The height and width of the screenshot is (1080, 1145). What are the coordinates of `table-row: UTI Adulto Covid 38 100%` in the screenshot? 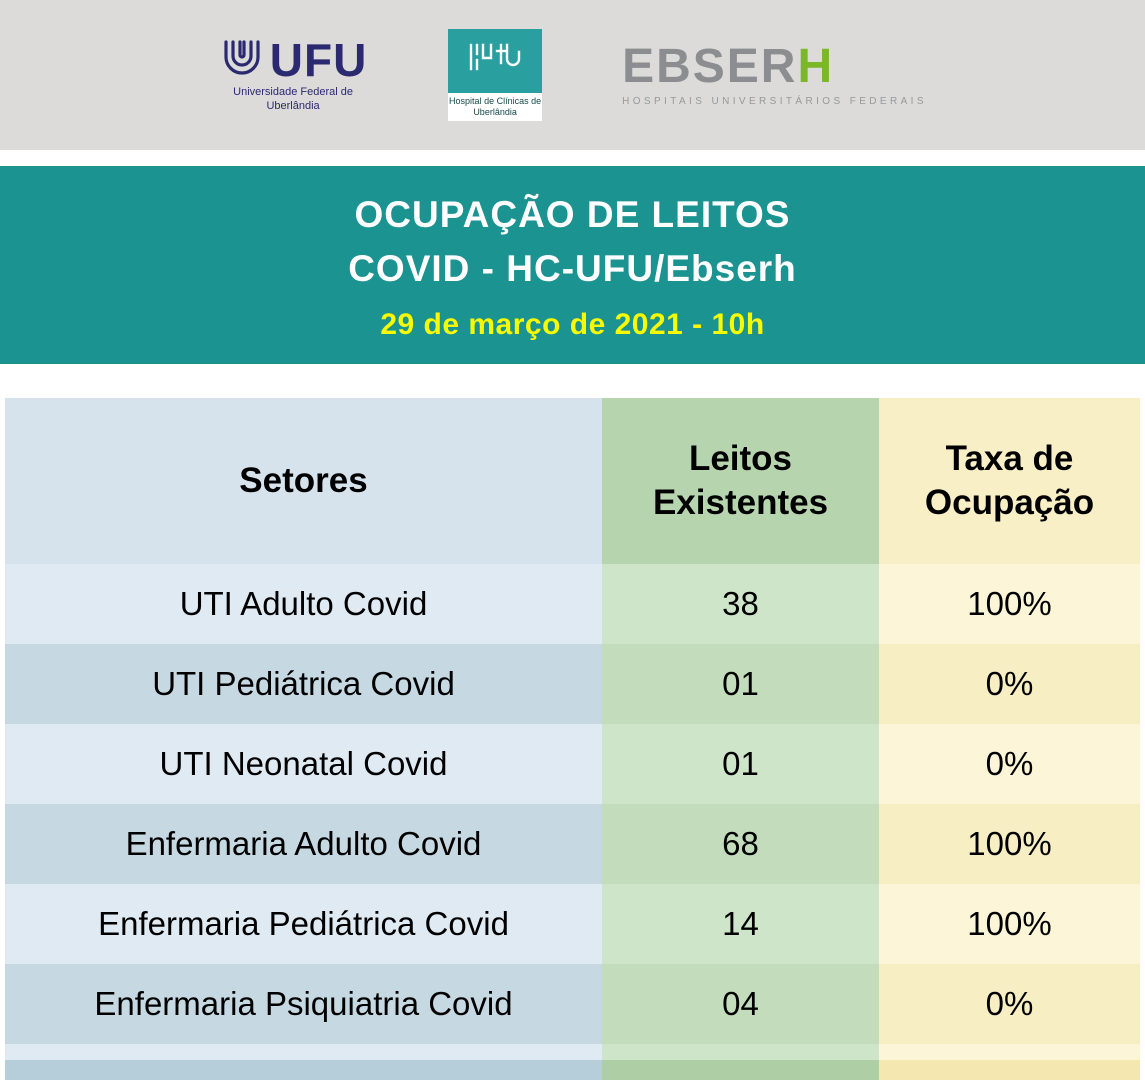 It's located at (572, 604).